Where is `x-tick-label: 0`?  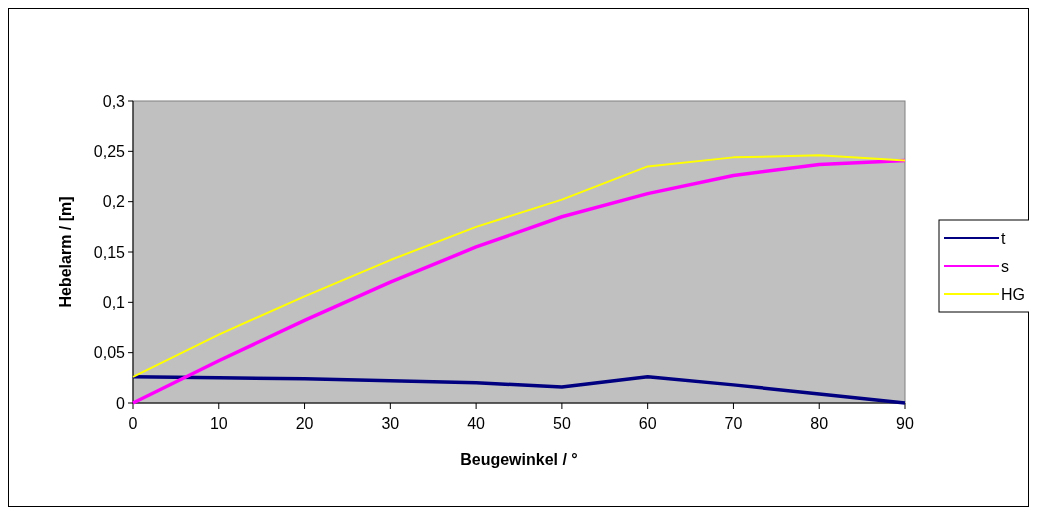 x-tick-label: 0 is located at coordinates (133, 423).